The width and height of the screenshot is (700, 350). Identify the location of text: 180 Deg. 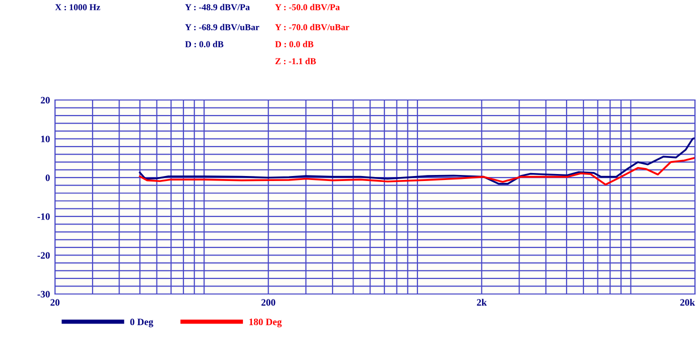
(265, 323).